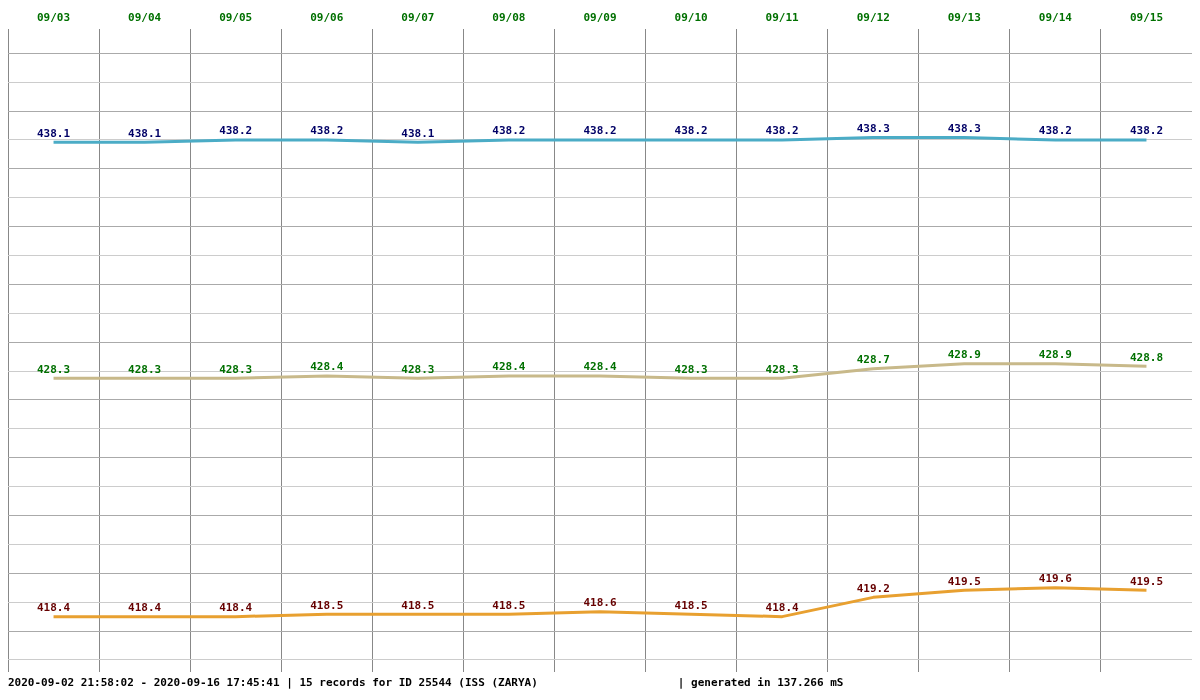 The height and width of the screenshot is (700, 1200). What do you see at coordinates (873, 360) in the screenshot?
I see `data-label: 428.7` at bounding box center [873, 360].